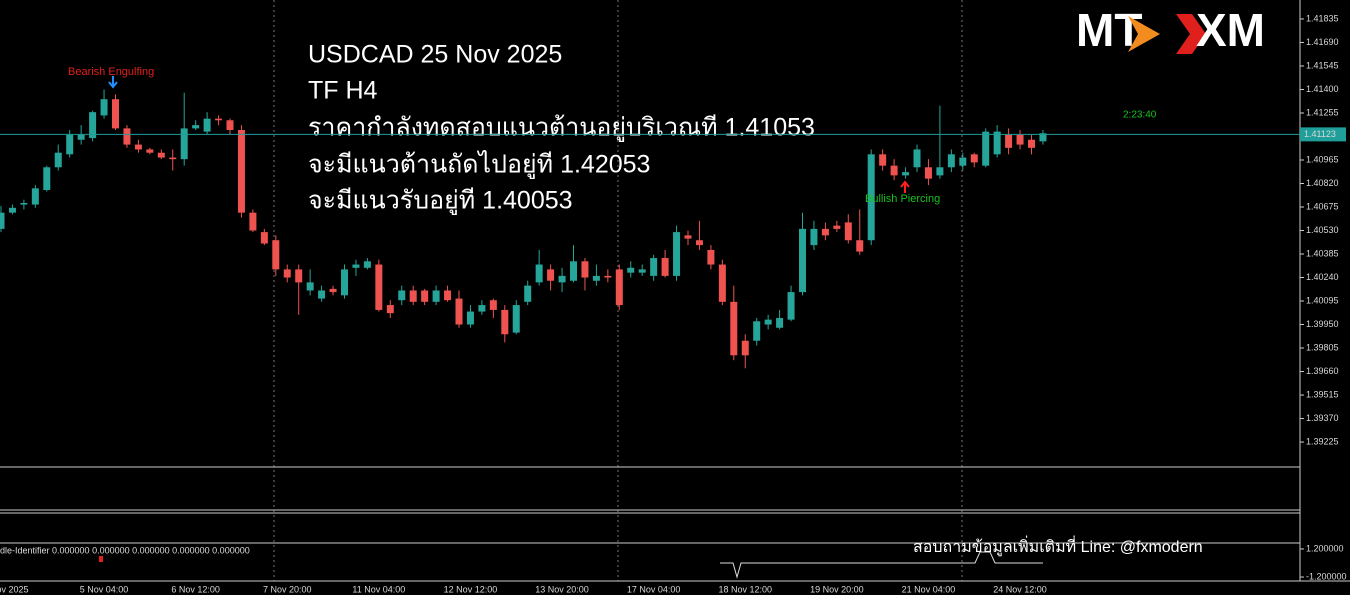  Describe the element at coordinates (287, 589) in the screenshot. I see `x-tick-label: 7 Nov 20:00` at that location.